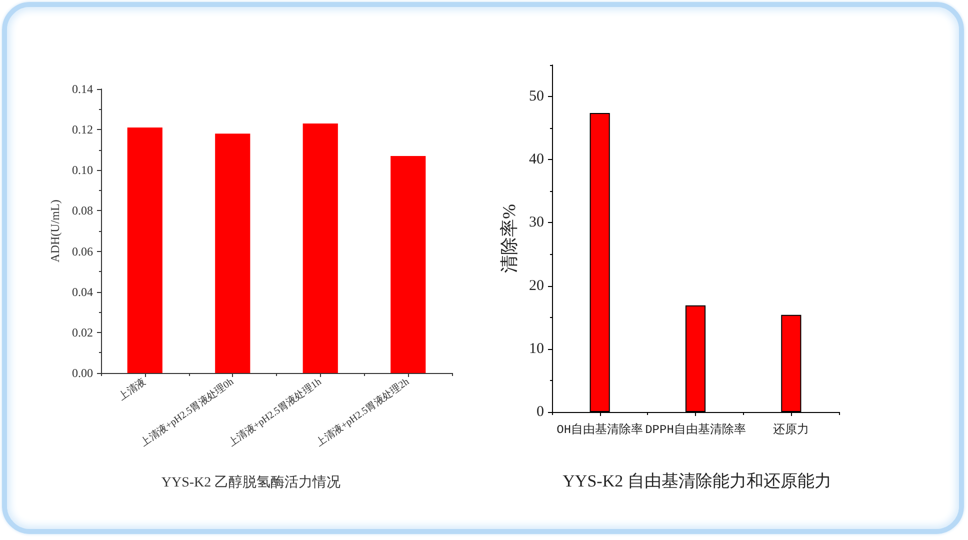  What do you see at coordinates (536, 160) in the screenshot?
I see `y-tick-label: 40` at bounding box center [536, 160].